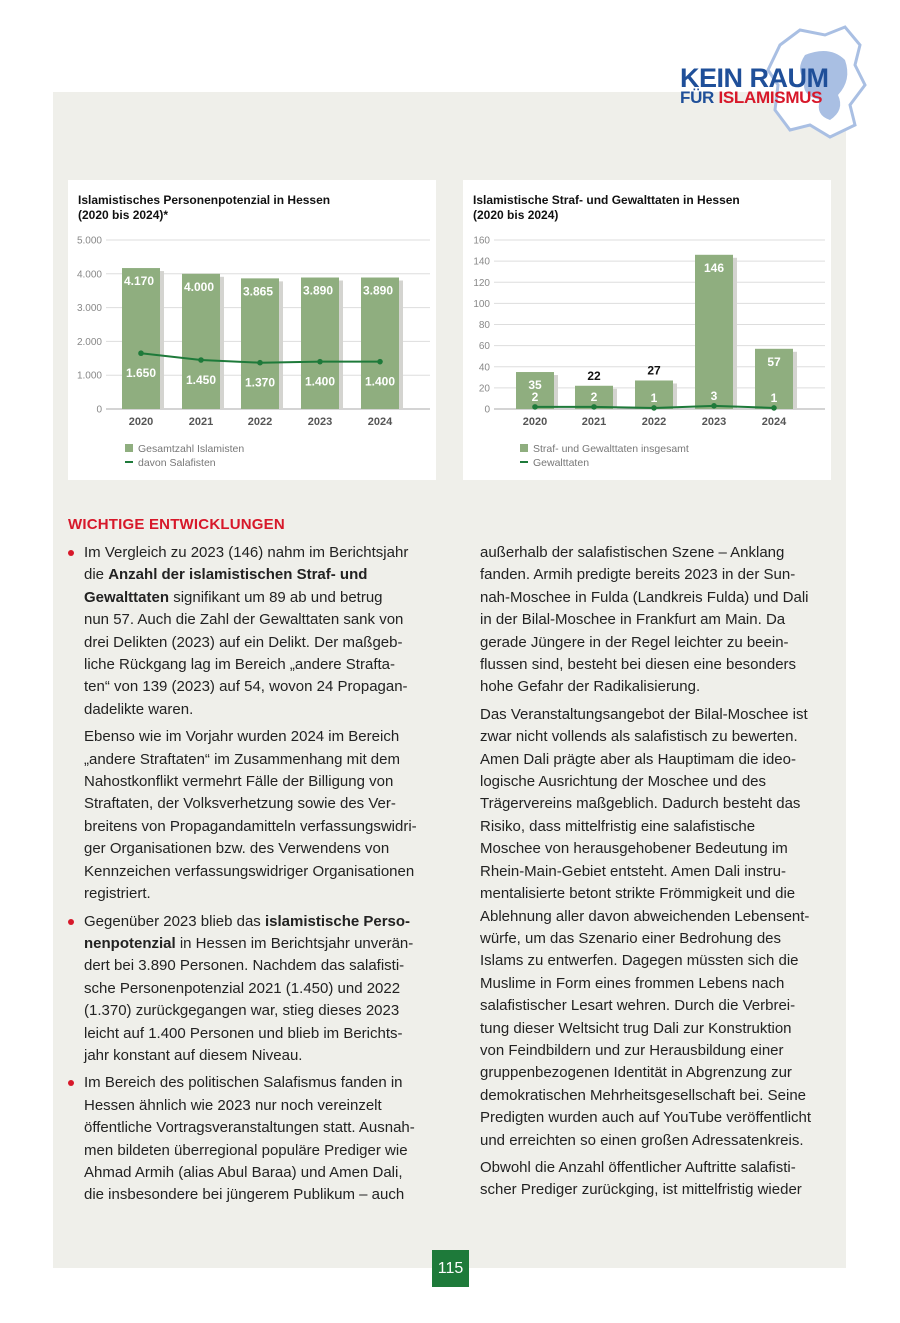 This screenshot has width=900, height=1323. What do you see at coordinates (123, 215) in the screenshot?
I see `chart-title-line2: (2020 bis 2024)*` at bounding box center [123, 215].